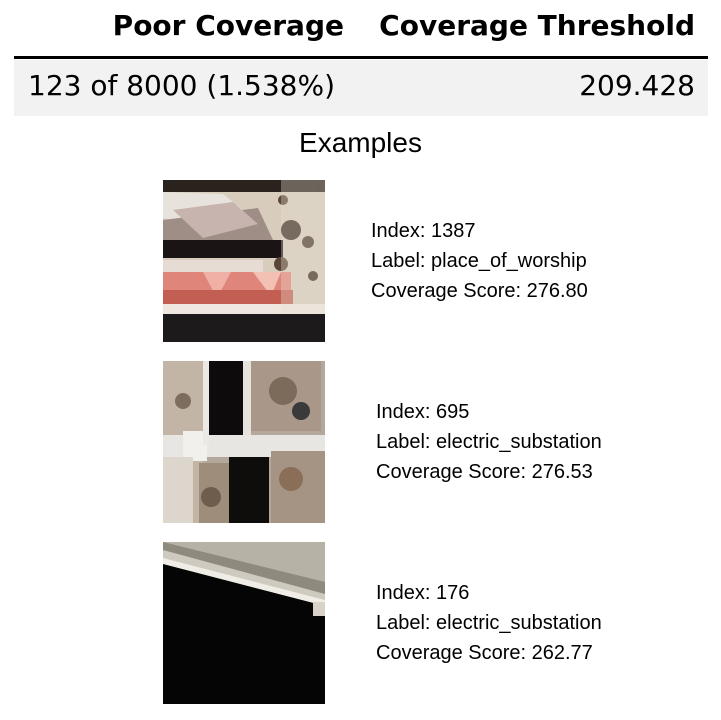  What do you see at coordinates (423, 593) in the screenshot?
I see `example-index: Index: 176` at bounding box center [423, 593].